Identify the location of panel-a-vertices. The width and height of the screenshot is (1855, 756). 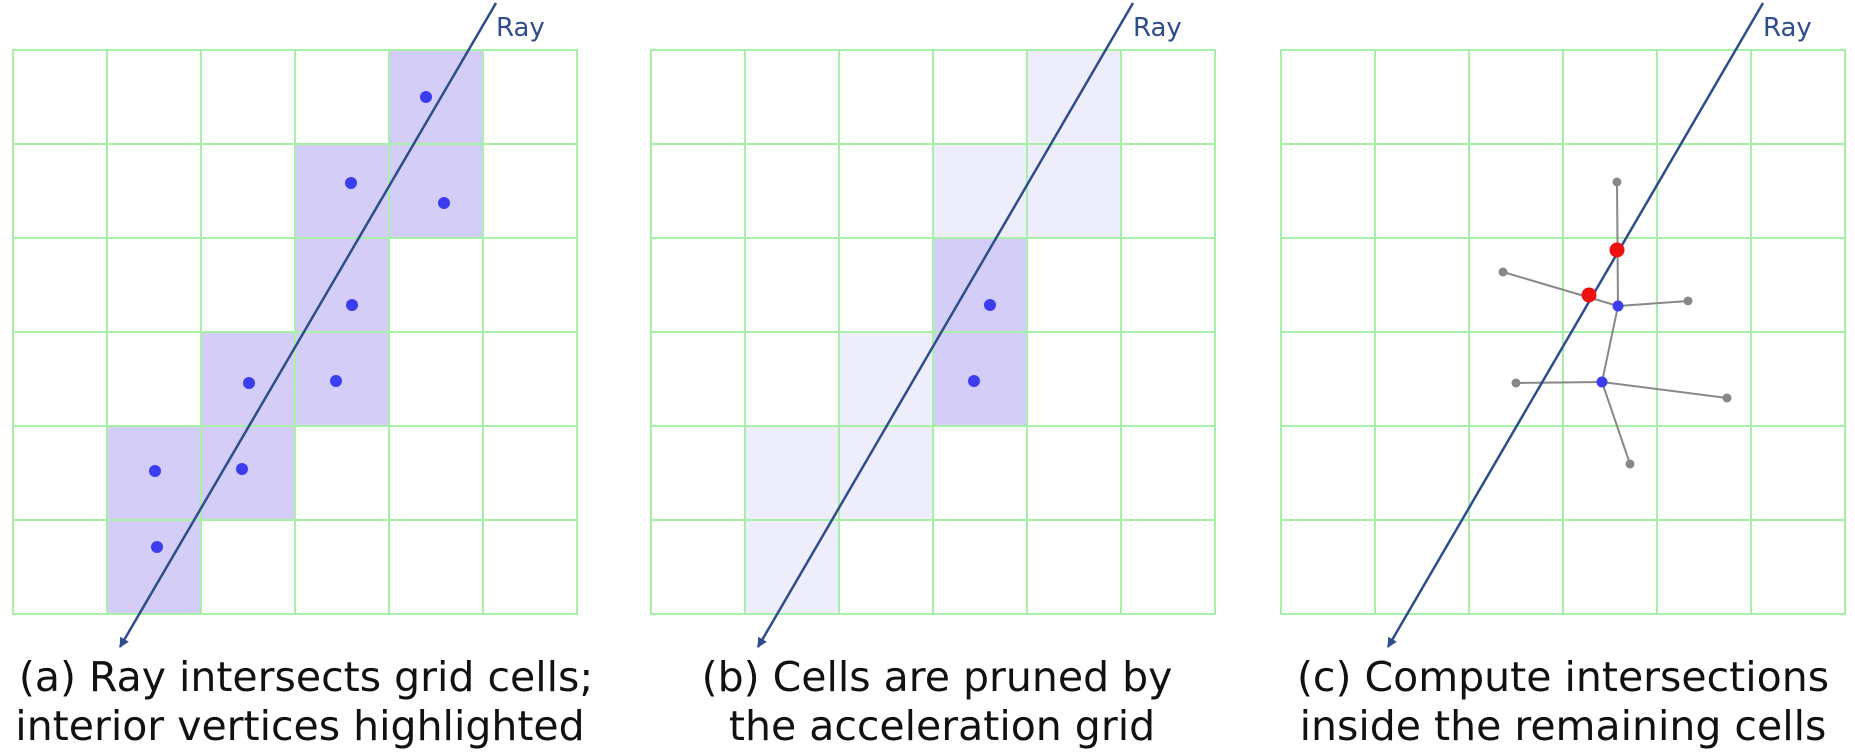
(299, 322).